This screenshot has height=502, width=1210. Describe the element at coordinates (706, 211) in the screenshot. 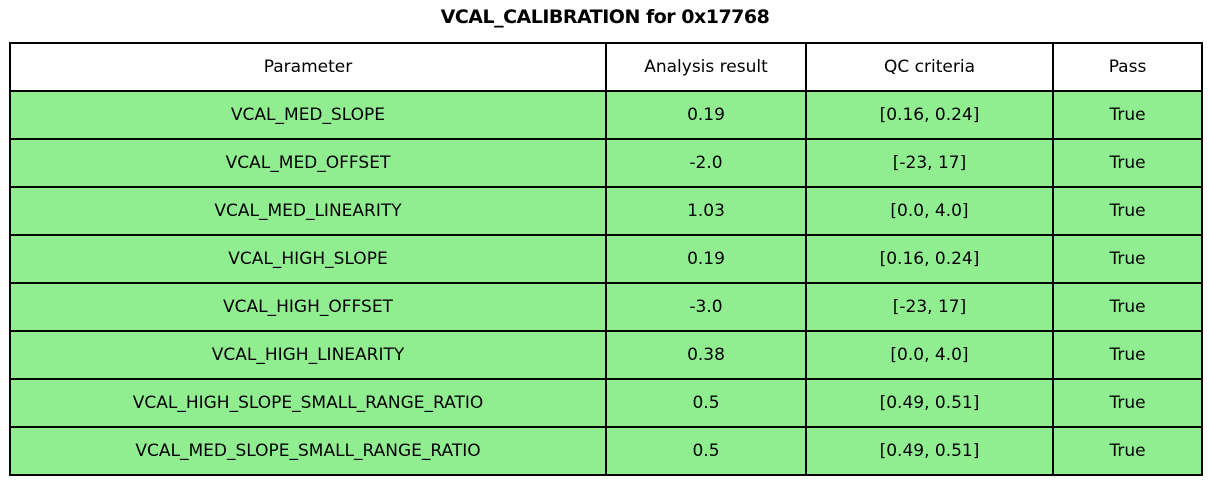

I see `result-cell: 1.03` at that location.